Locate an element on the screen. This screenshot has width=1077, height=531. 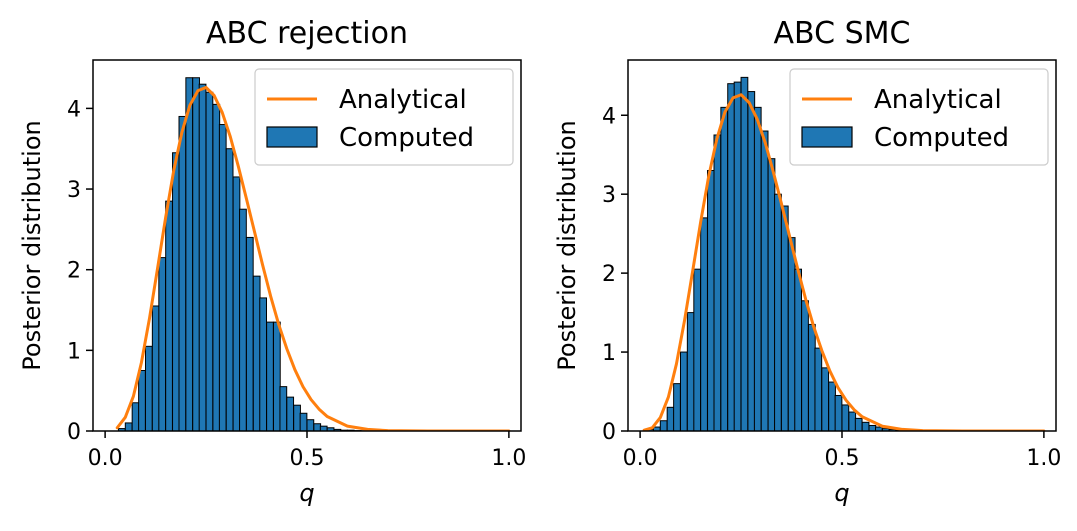
chart-title: ABC rejection is located at coordinates (307, 33).